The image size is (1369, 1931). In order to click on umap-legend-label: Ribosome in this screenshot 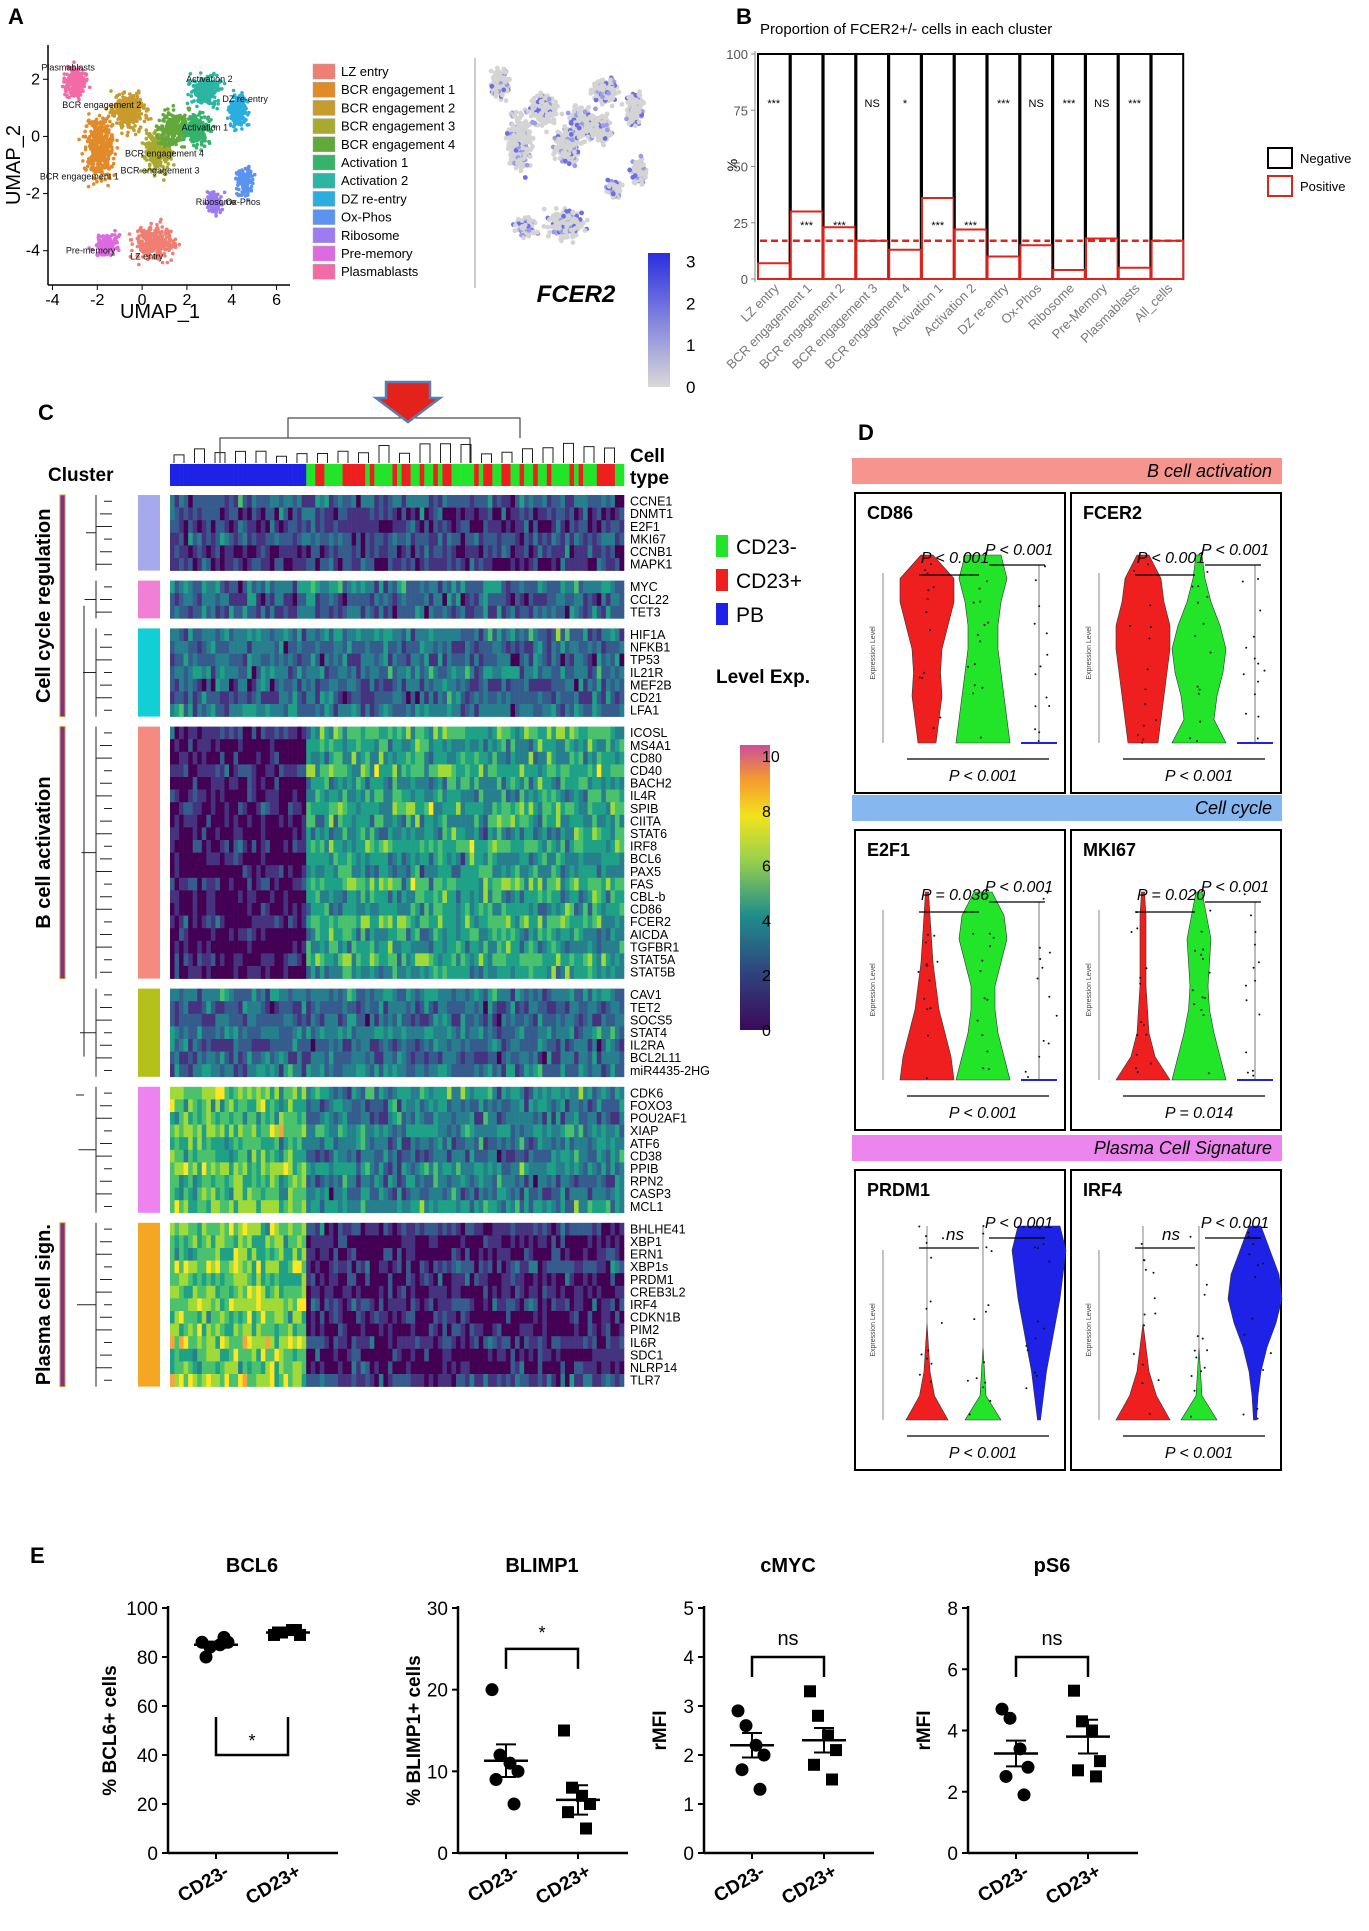, I will do `click(370, 235)`.